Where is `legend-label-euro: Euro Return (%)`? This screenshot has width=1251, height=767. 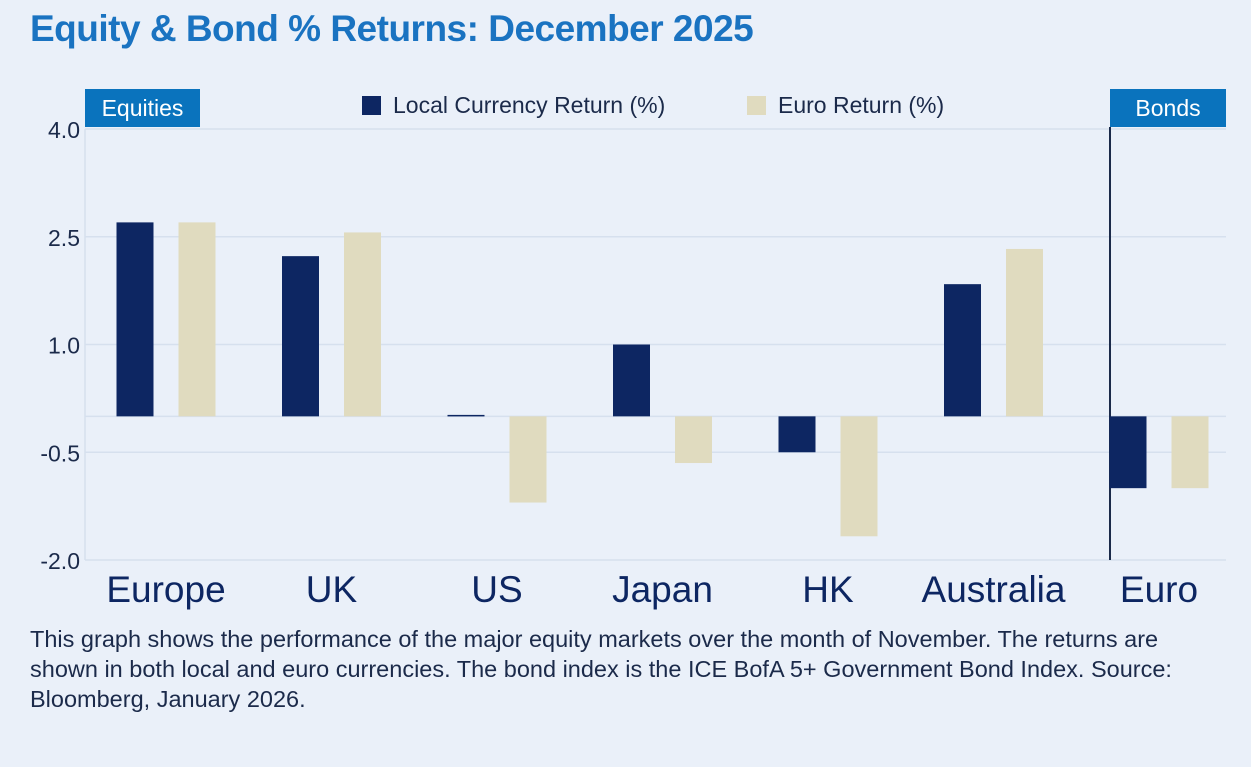
legend-label-euro: Euro Return (%) is located at coordinates (861, 104).